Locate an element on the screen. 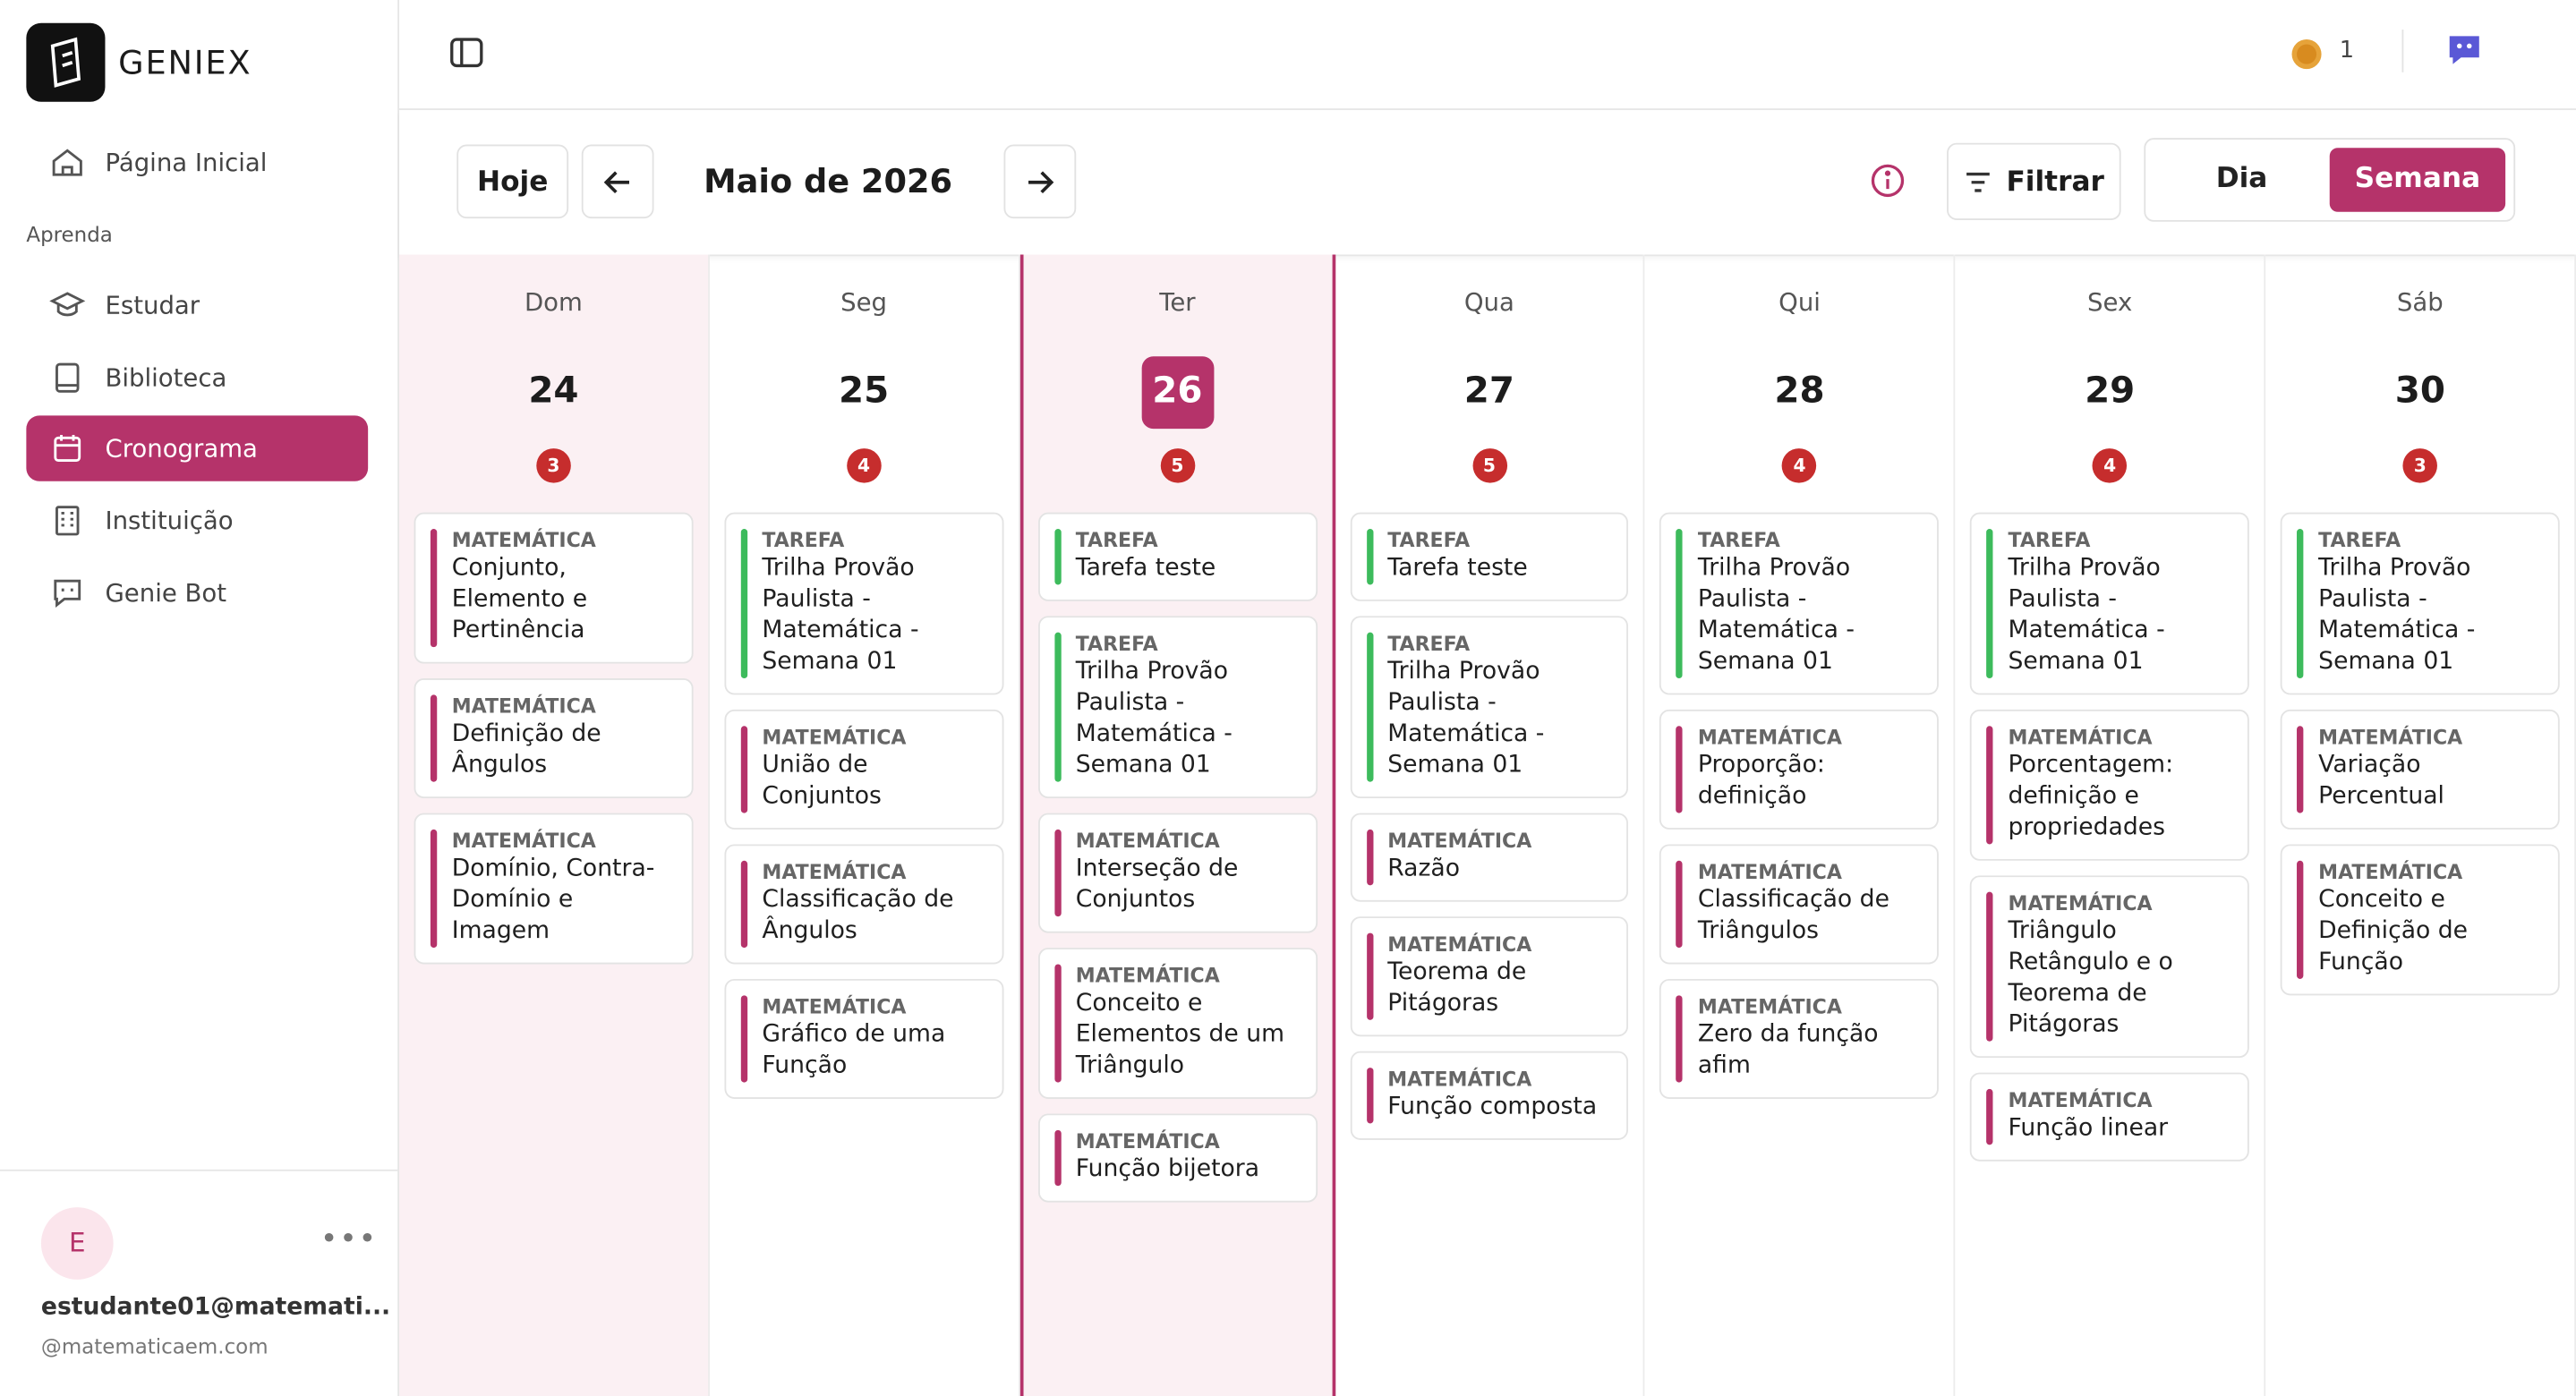 The image size is (2576, 1396). event-card: MATEMÁTICA Proporção: definição is located at coordinates (1799, 770).